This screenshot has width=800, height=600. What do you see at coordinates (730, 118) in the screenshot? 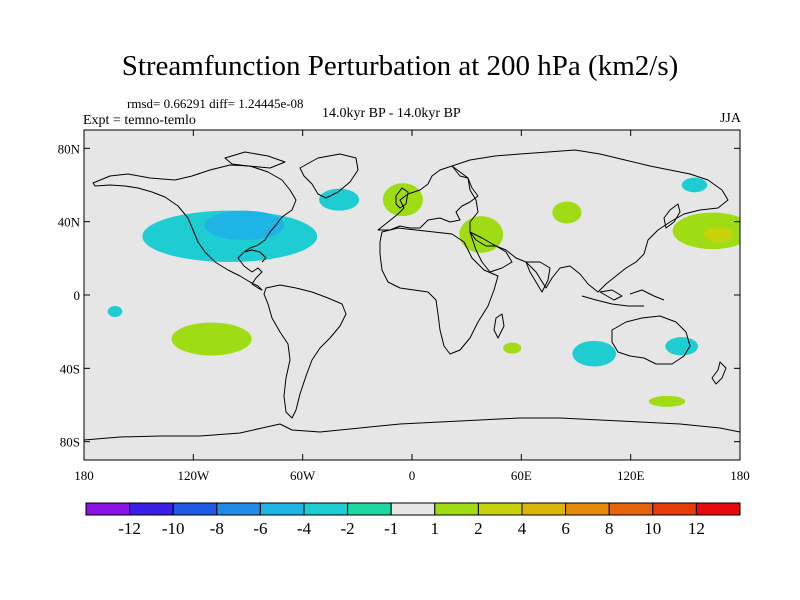
I see `season-label: JJA` at bounding box center [730, 118].